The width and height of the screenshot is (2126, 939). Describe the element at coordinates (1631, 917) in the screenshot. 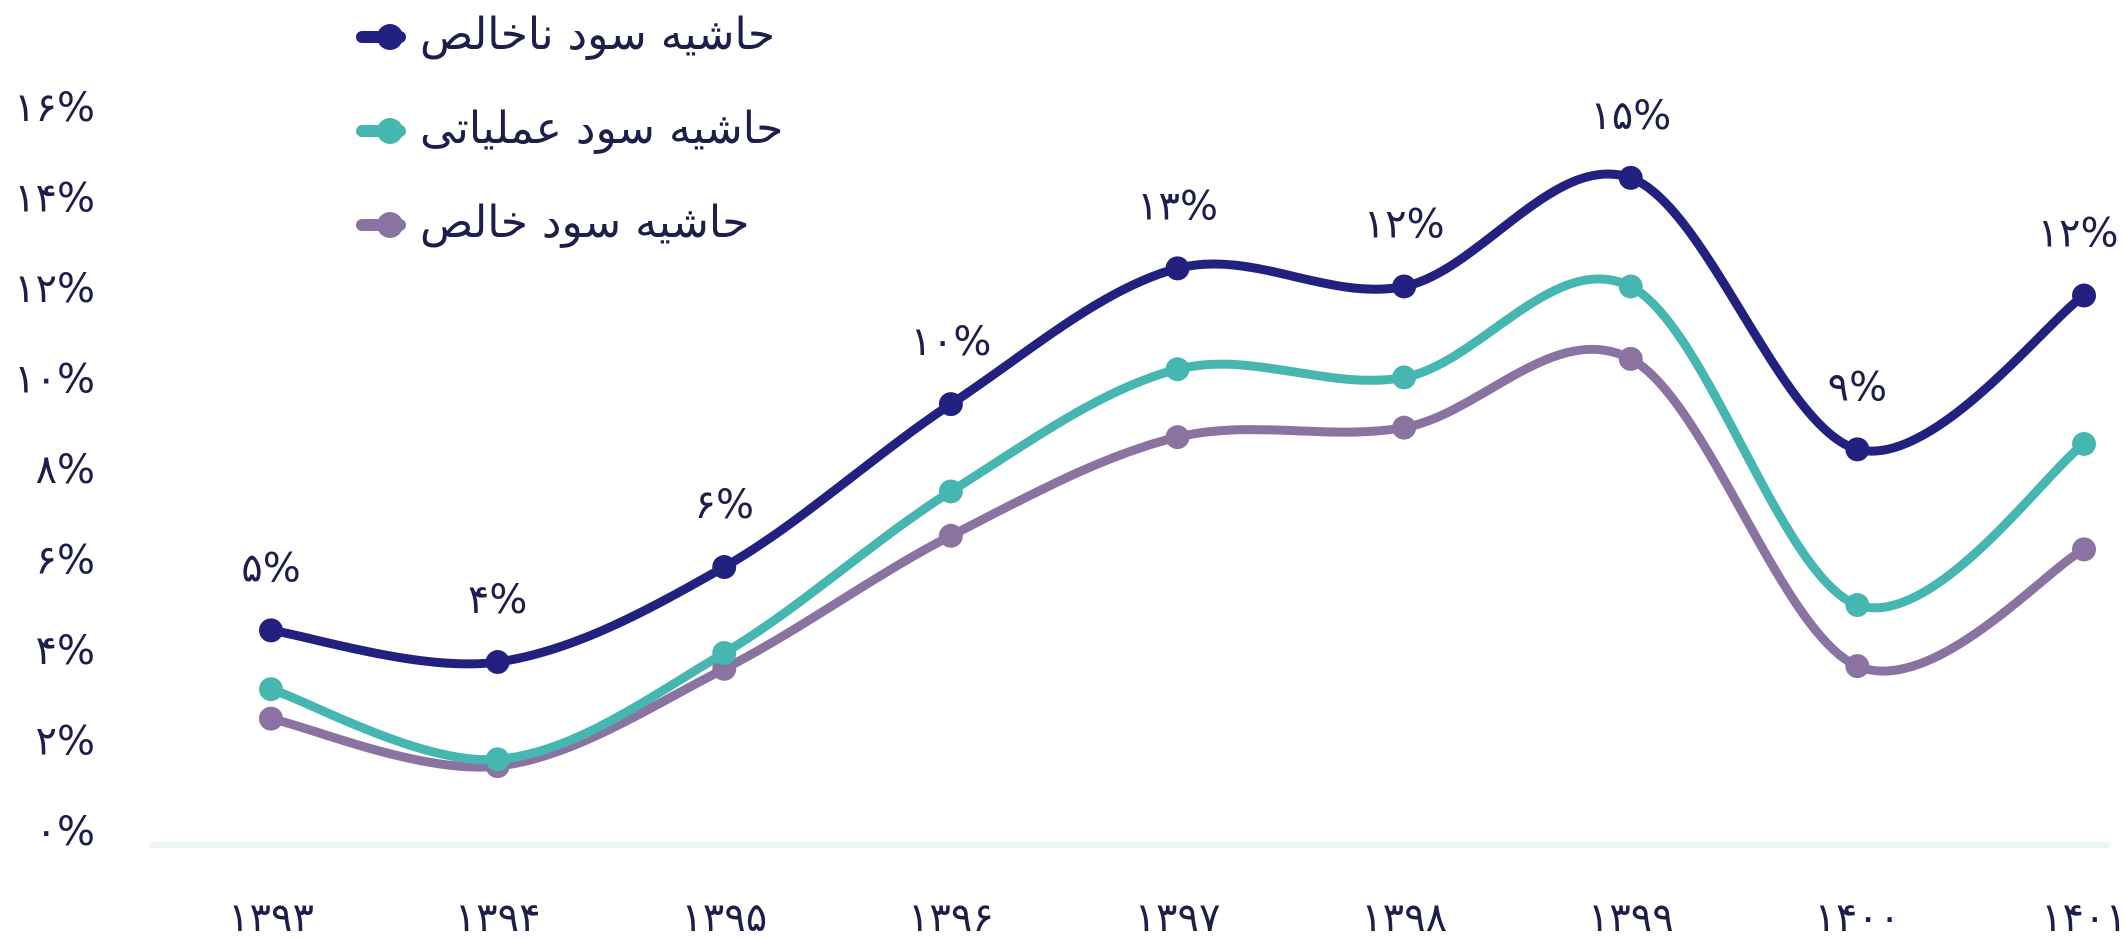

I see `x-tick-label: ۱۳۹۹` at that location.